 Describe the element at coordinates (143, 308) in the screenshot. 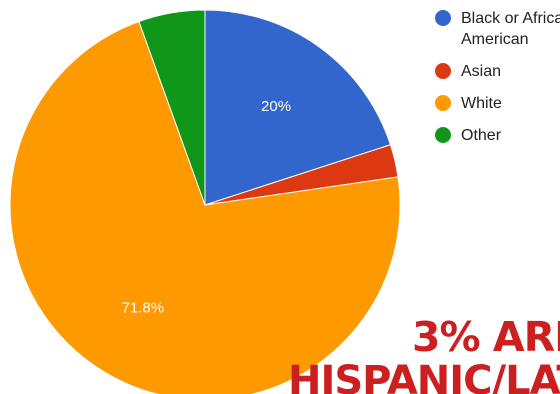

I see `slice-data-label: 71.8%` at that location.